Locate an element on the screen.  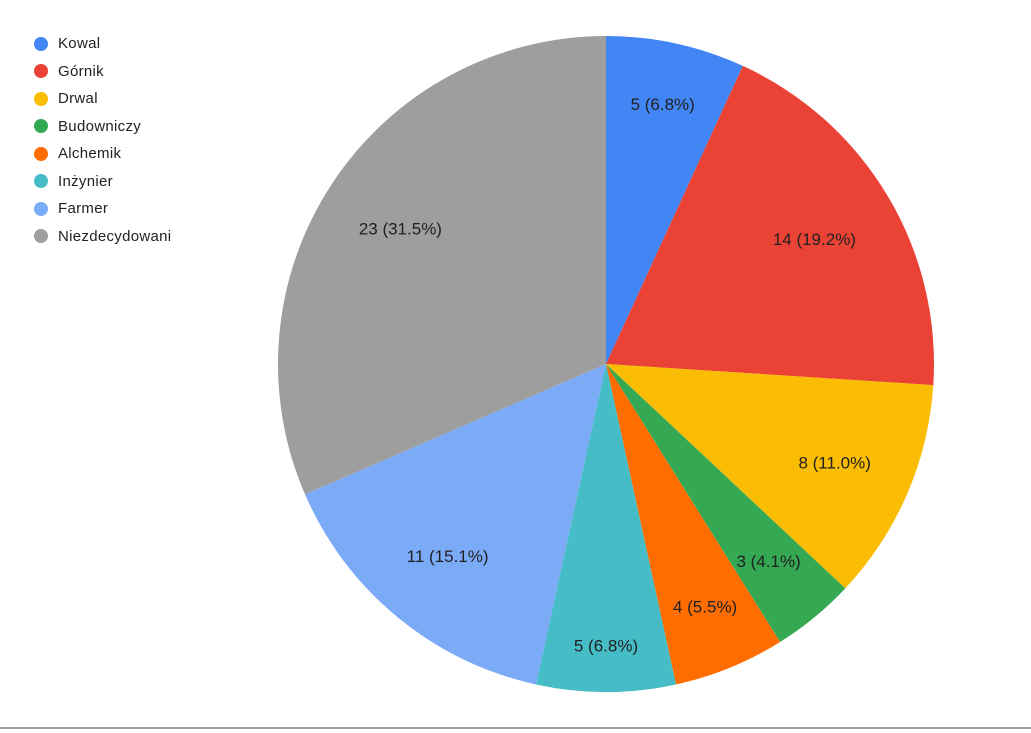
pie-slice-label-kowal: 5 (6.8%) is located at coordinates (663, 104).